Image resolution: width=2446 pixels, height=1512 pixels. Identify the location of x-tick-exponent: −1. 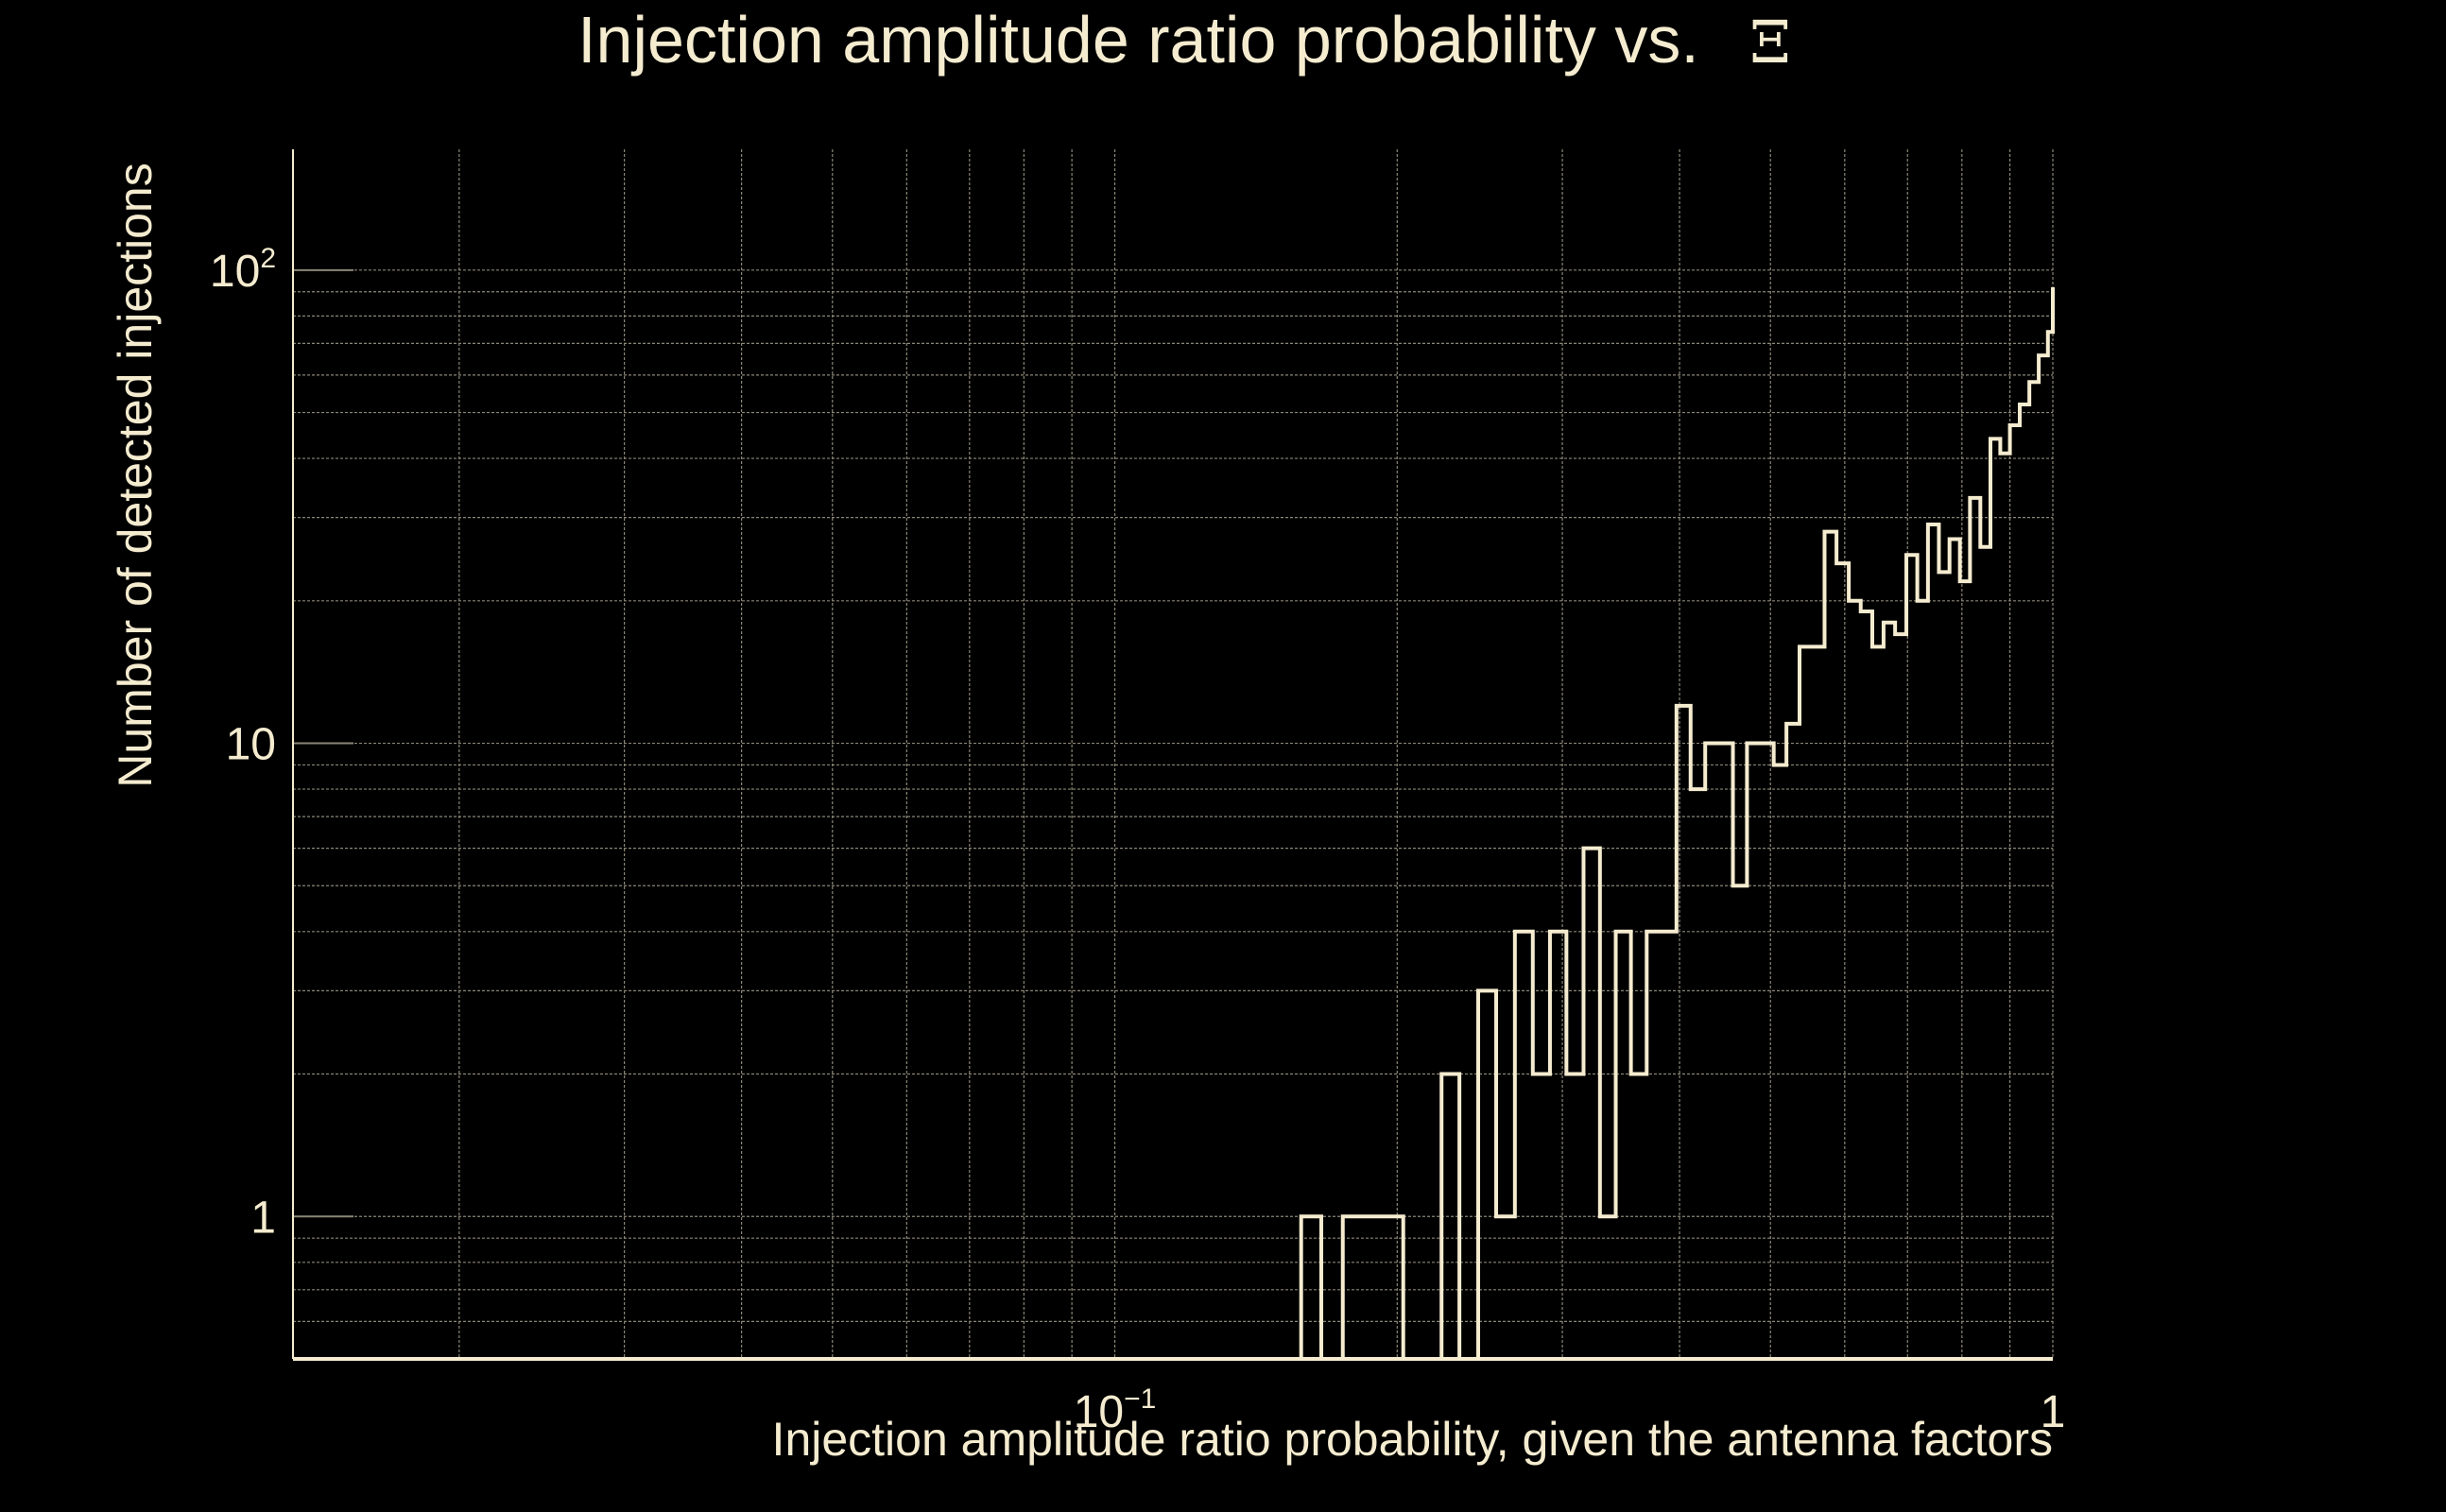
(1140, 1399).